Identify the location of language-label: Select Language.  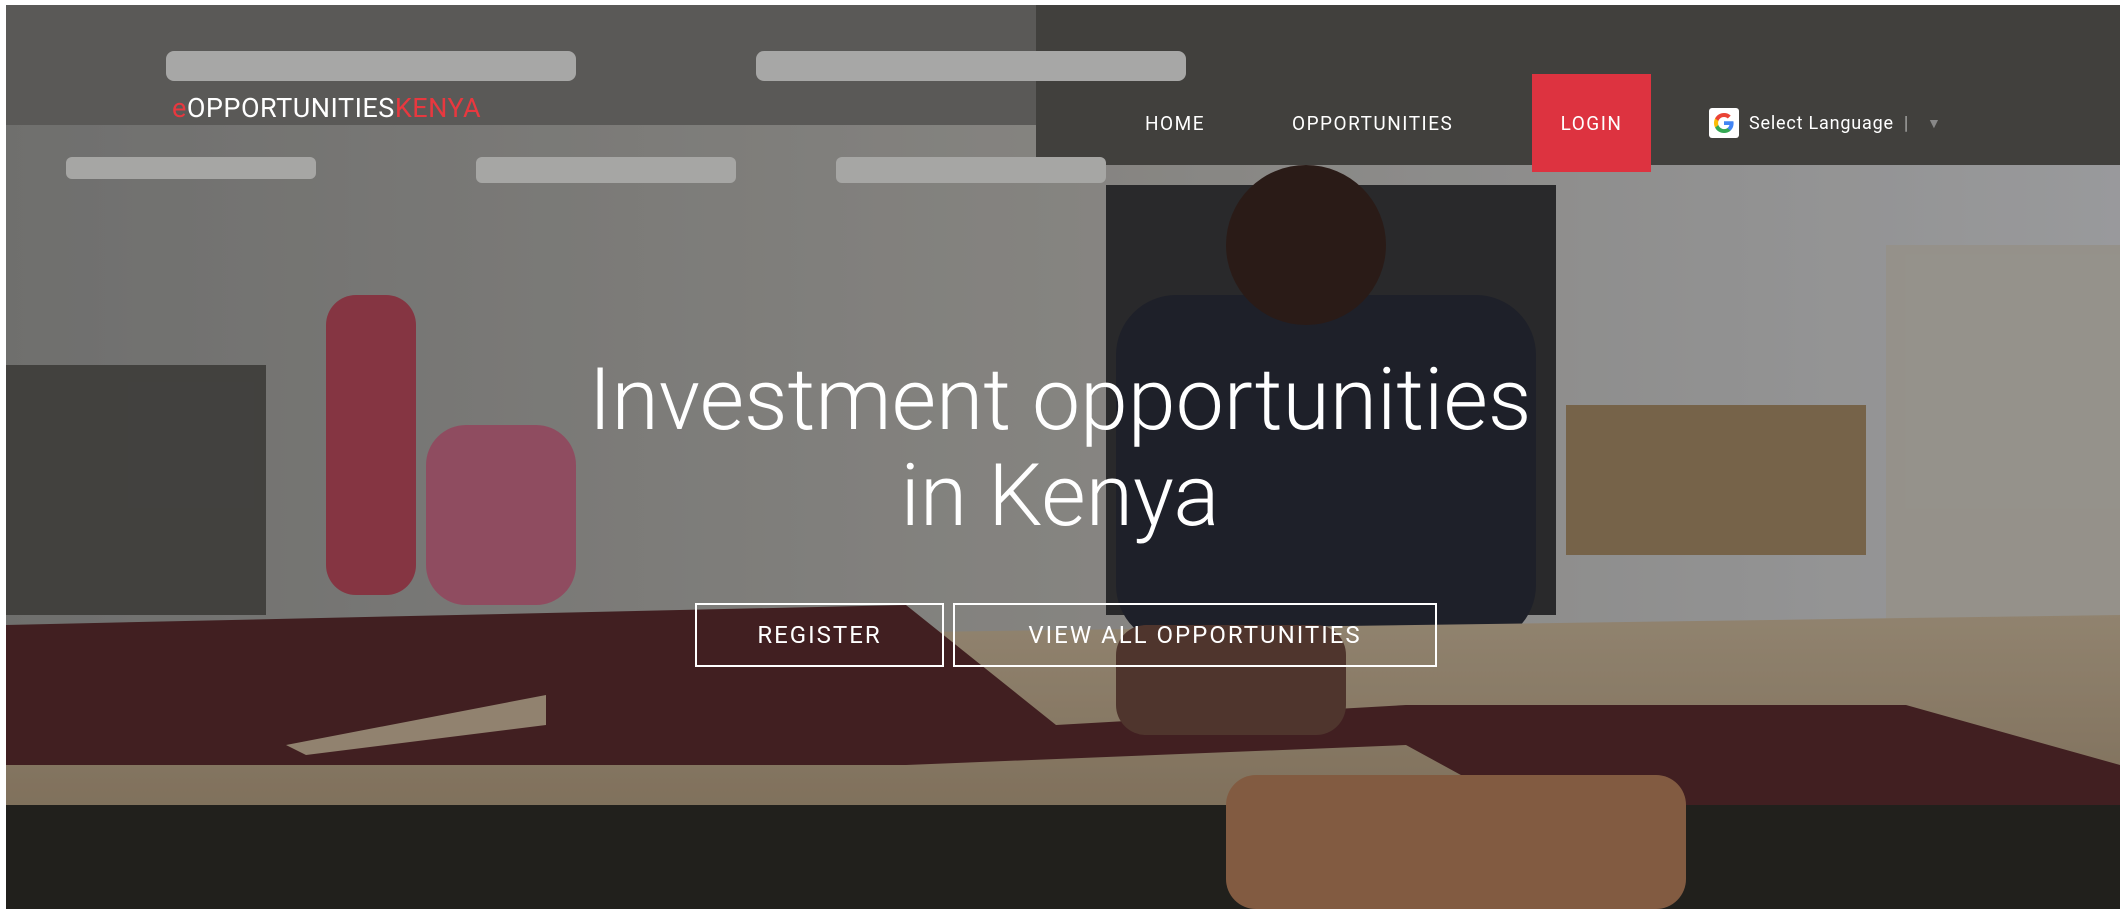
(1821, 123).